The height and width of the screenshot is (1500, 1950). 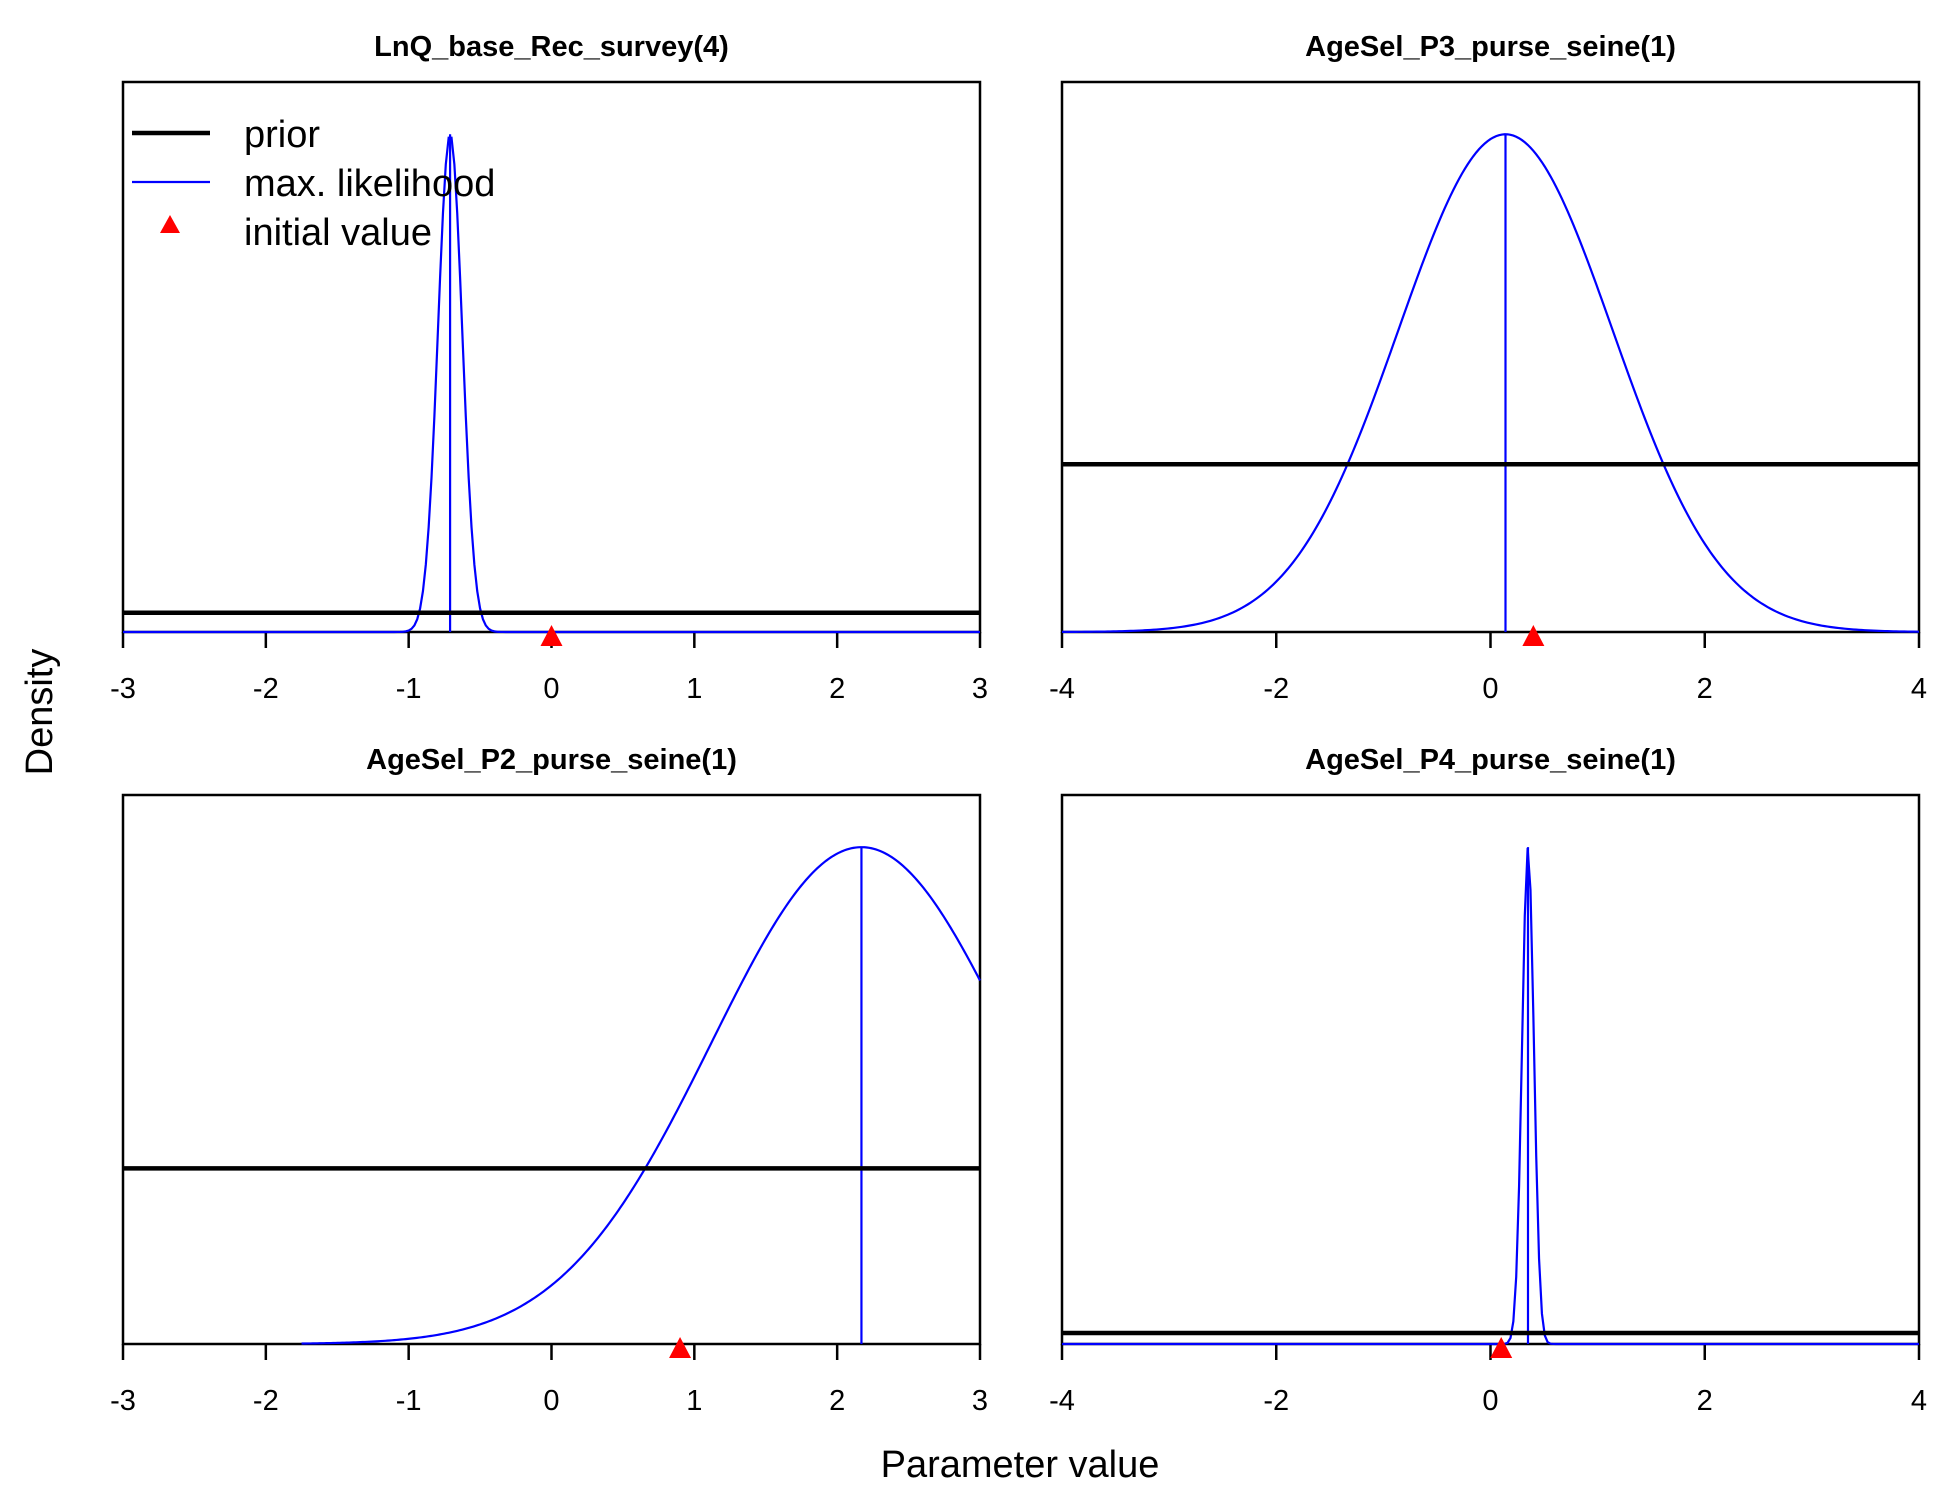 I want to click on y-axis-title: Density, so click(x=40, y=712).